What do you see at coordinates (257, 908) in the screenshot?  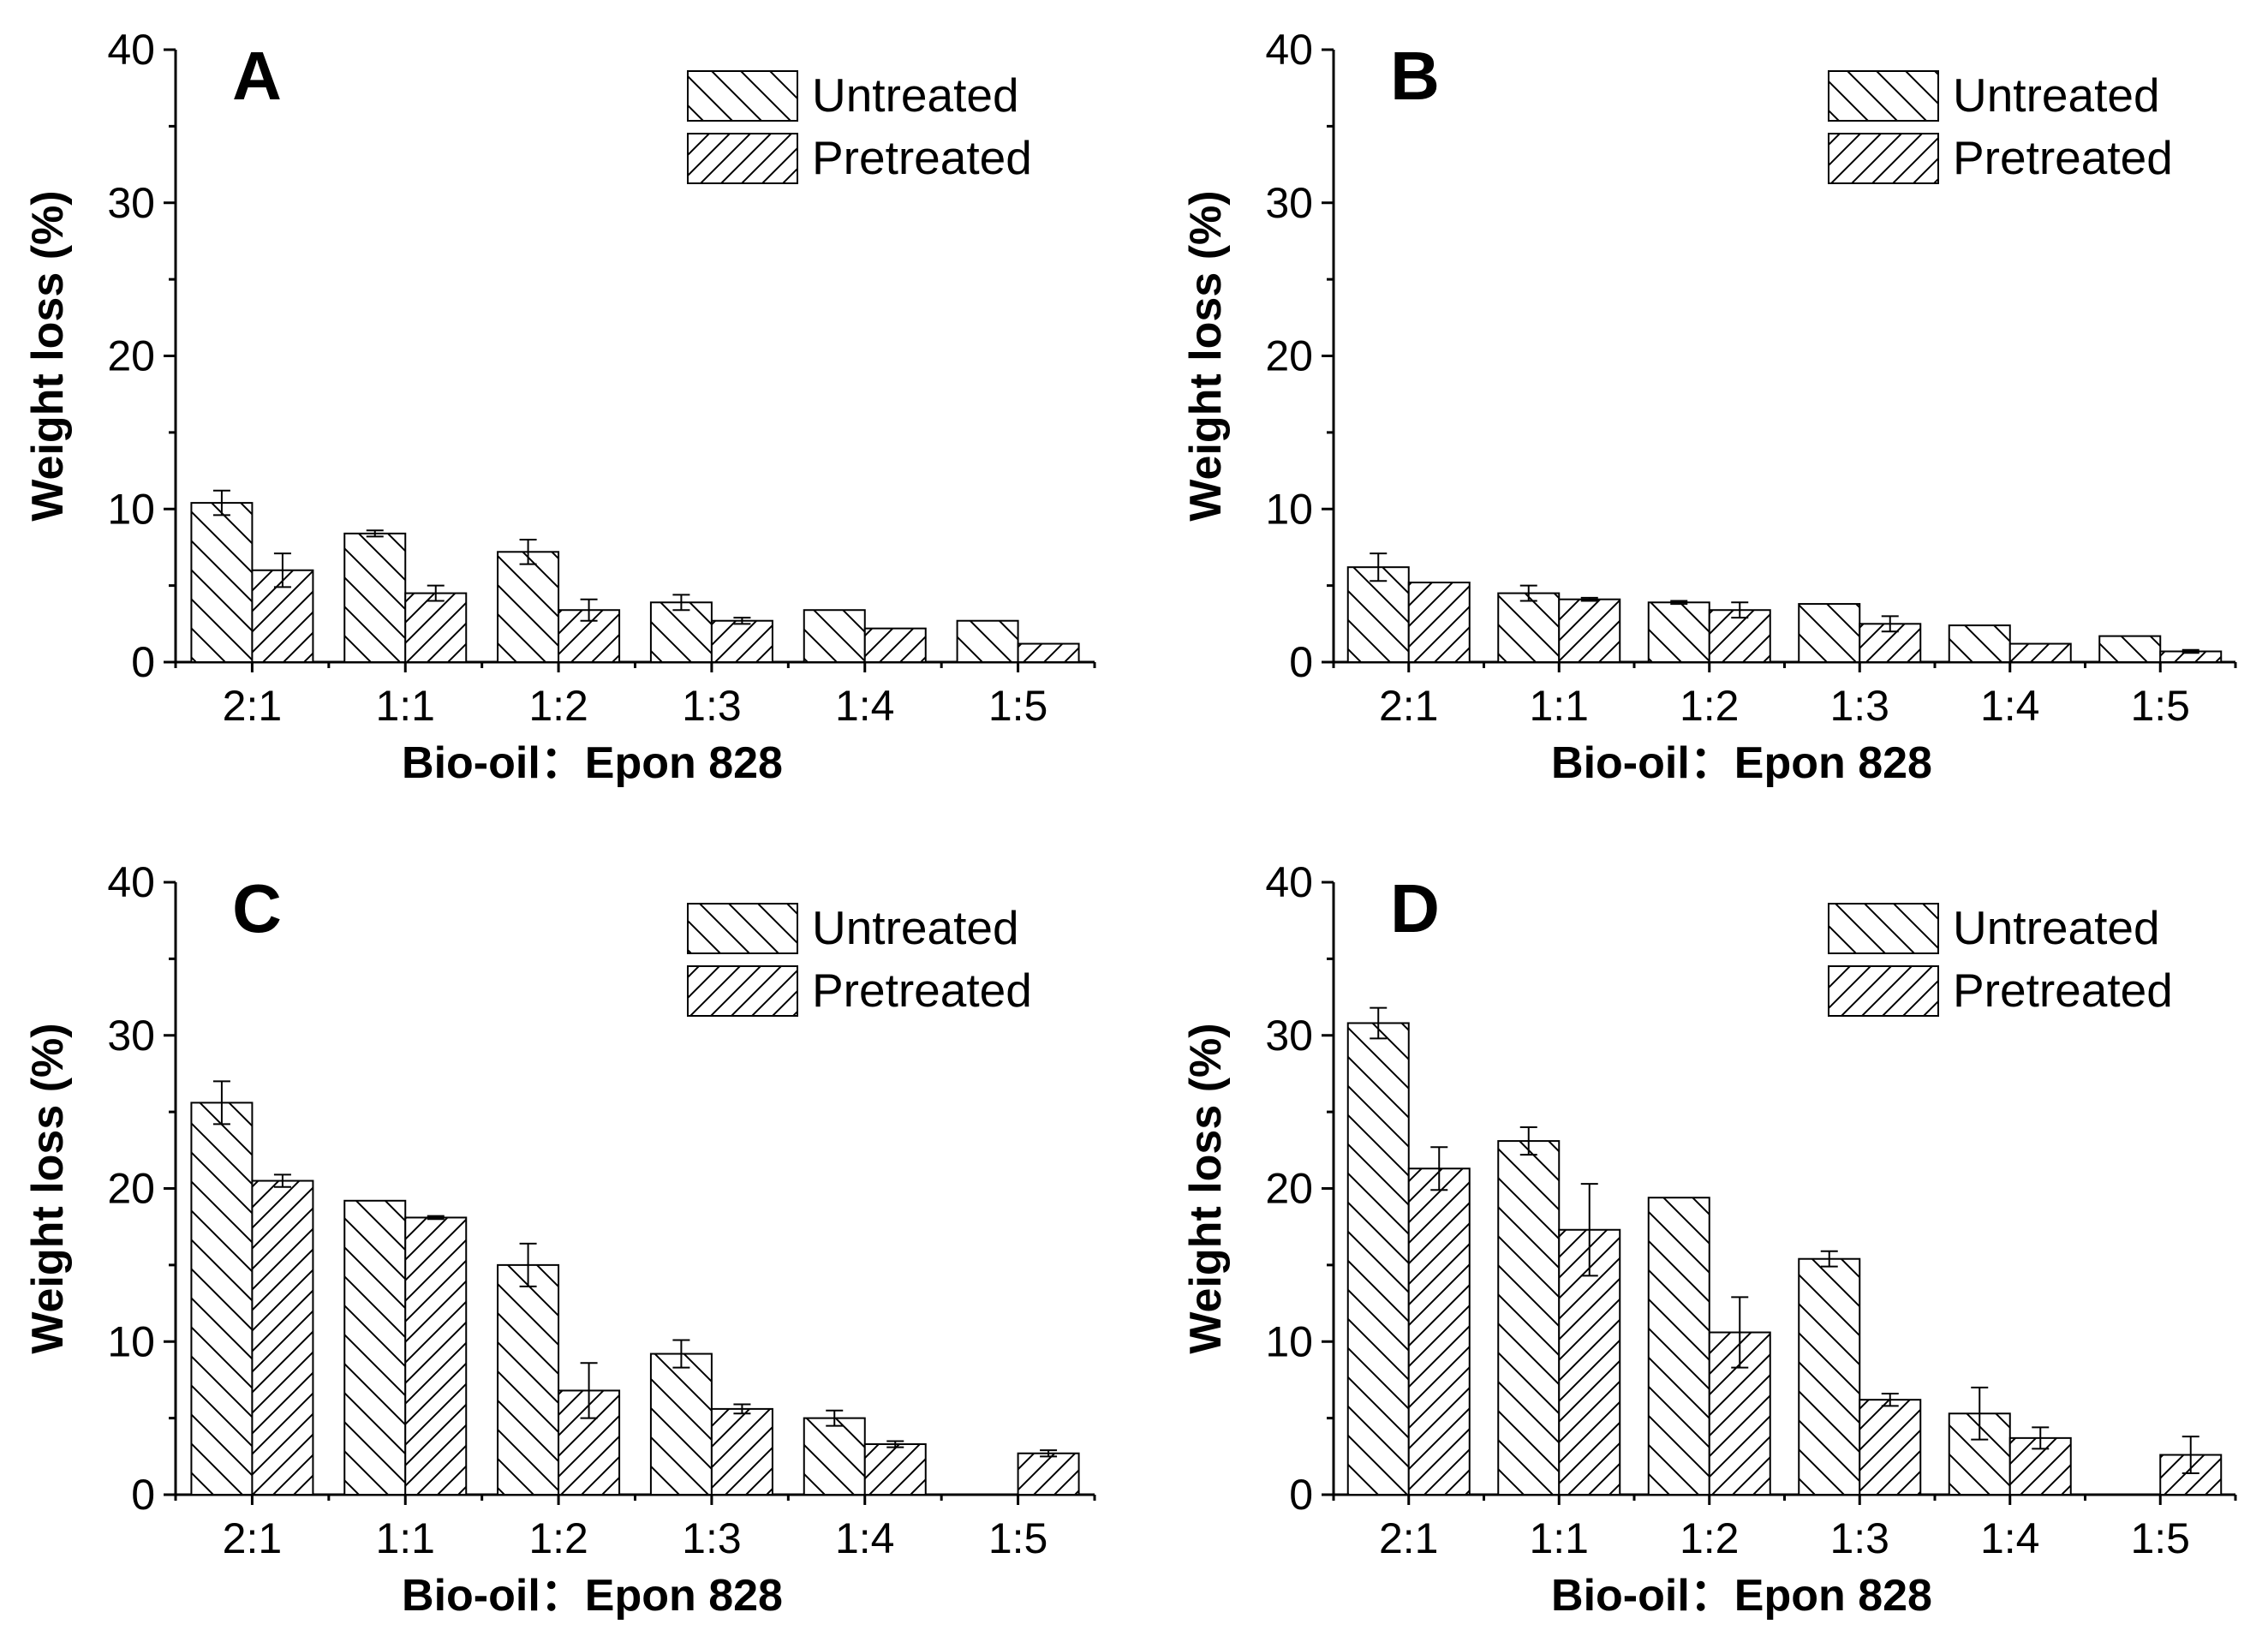 I see `panel-label: C` at bounding box center [257, 908].